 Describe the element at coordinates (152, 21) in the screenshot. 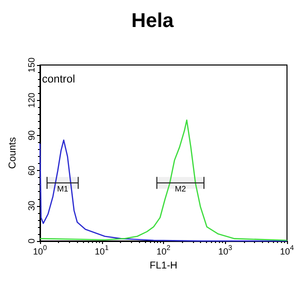

I see `chart-title: Hela` at that location.